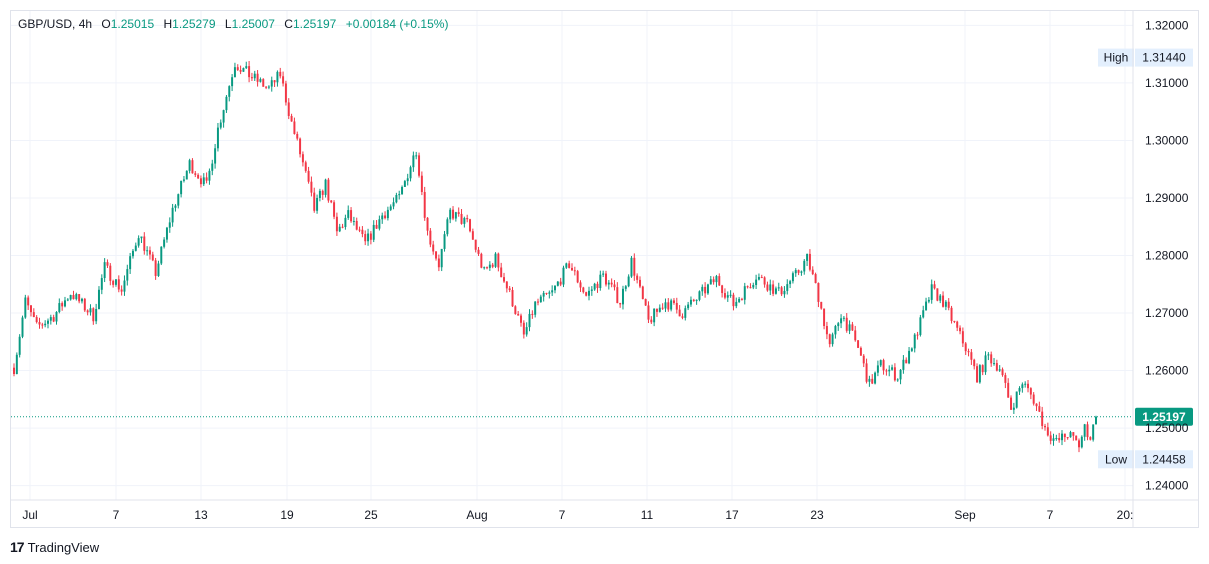  Describe the element at coordinates (1167, 140) in the screenshot. I see `y-tick-label: 1.30000` at that location.